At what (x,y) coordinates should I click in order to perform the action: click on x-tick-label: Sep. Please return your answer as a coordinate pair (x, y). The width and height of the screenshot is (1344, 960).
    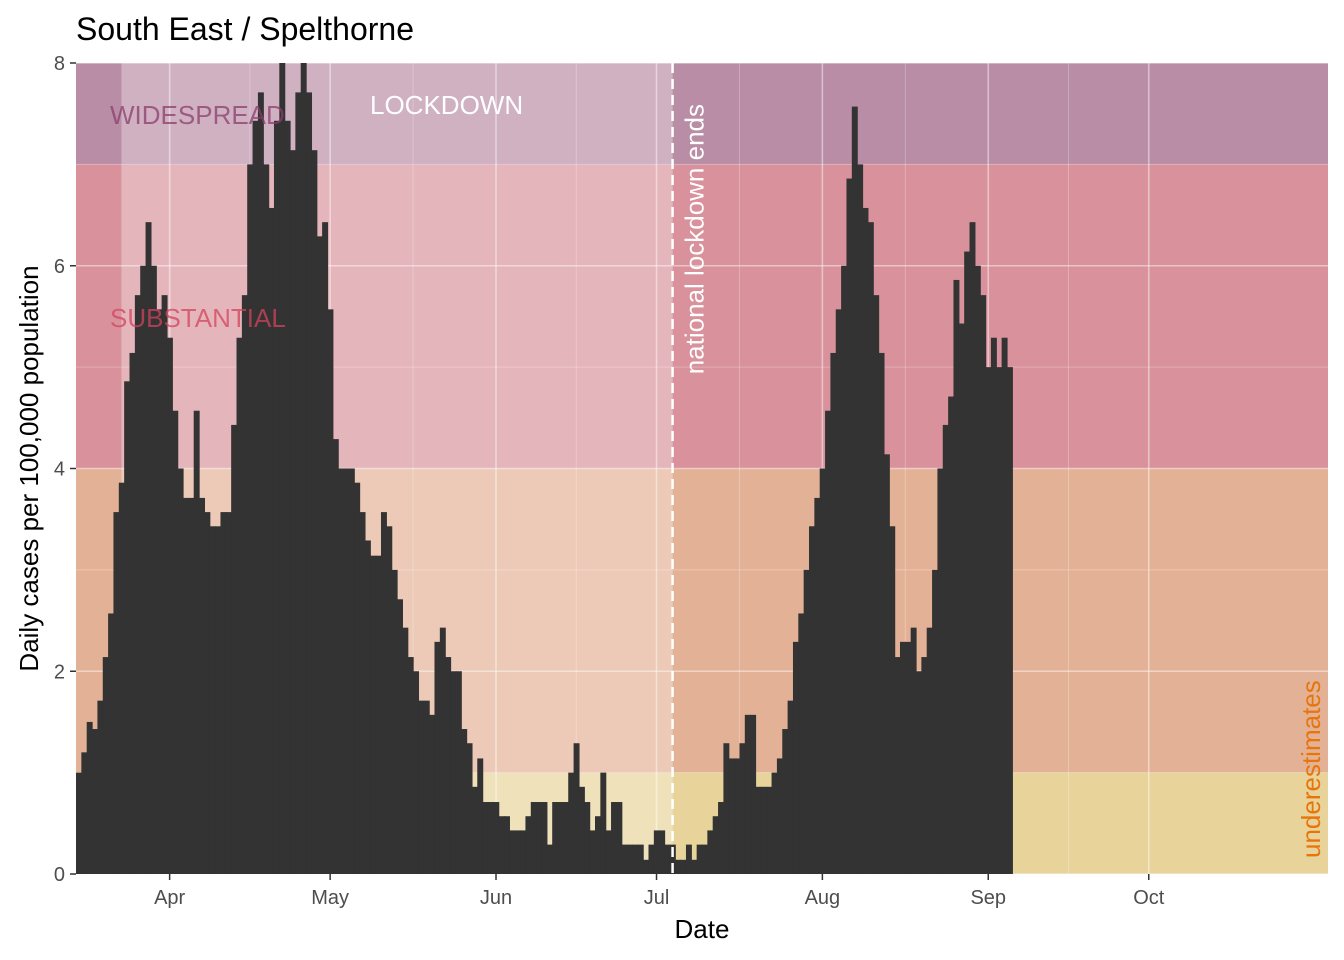
    Looking at the image, I should click on (988, 898).